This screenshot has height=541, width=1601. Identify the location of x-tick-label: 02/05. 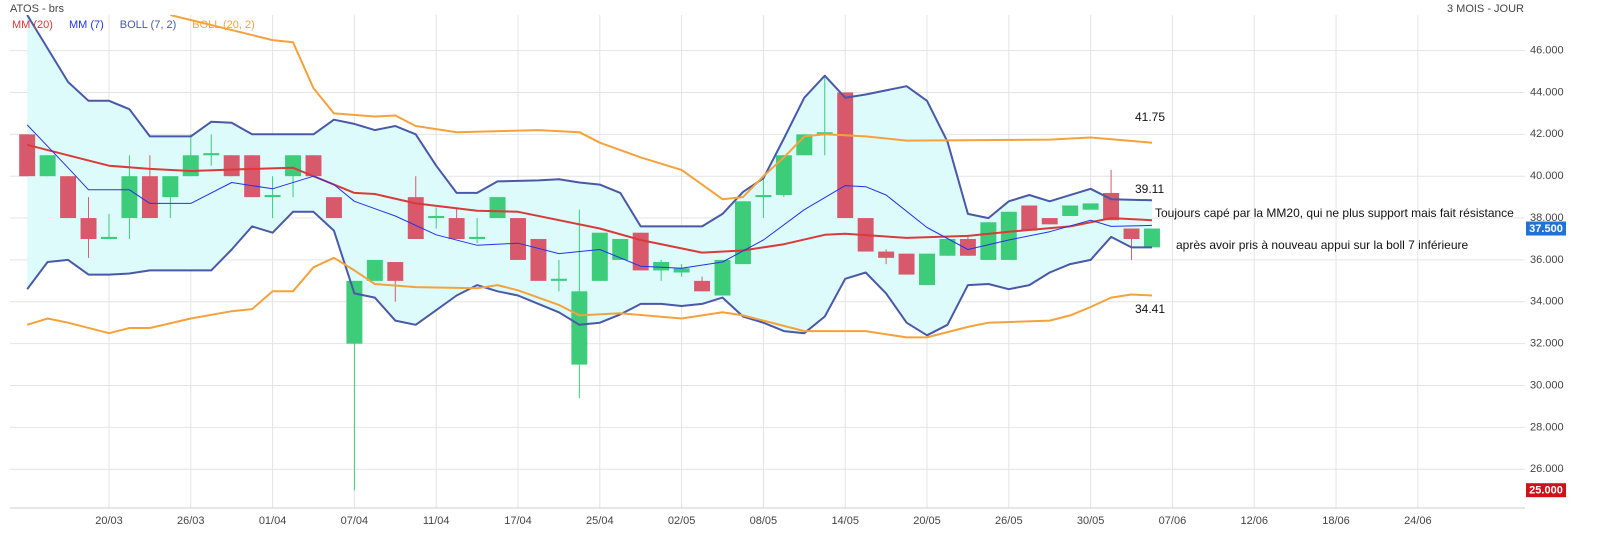
(682, 521).